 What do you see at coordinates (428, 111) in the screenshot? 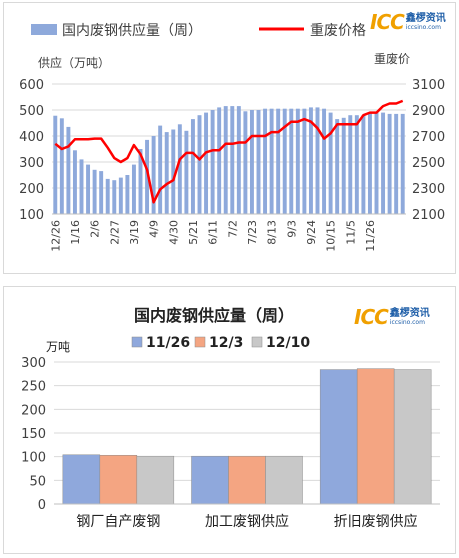
I see `y-right-tick-label: 2900` at bounding box center [428, 111].